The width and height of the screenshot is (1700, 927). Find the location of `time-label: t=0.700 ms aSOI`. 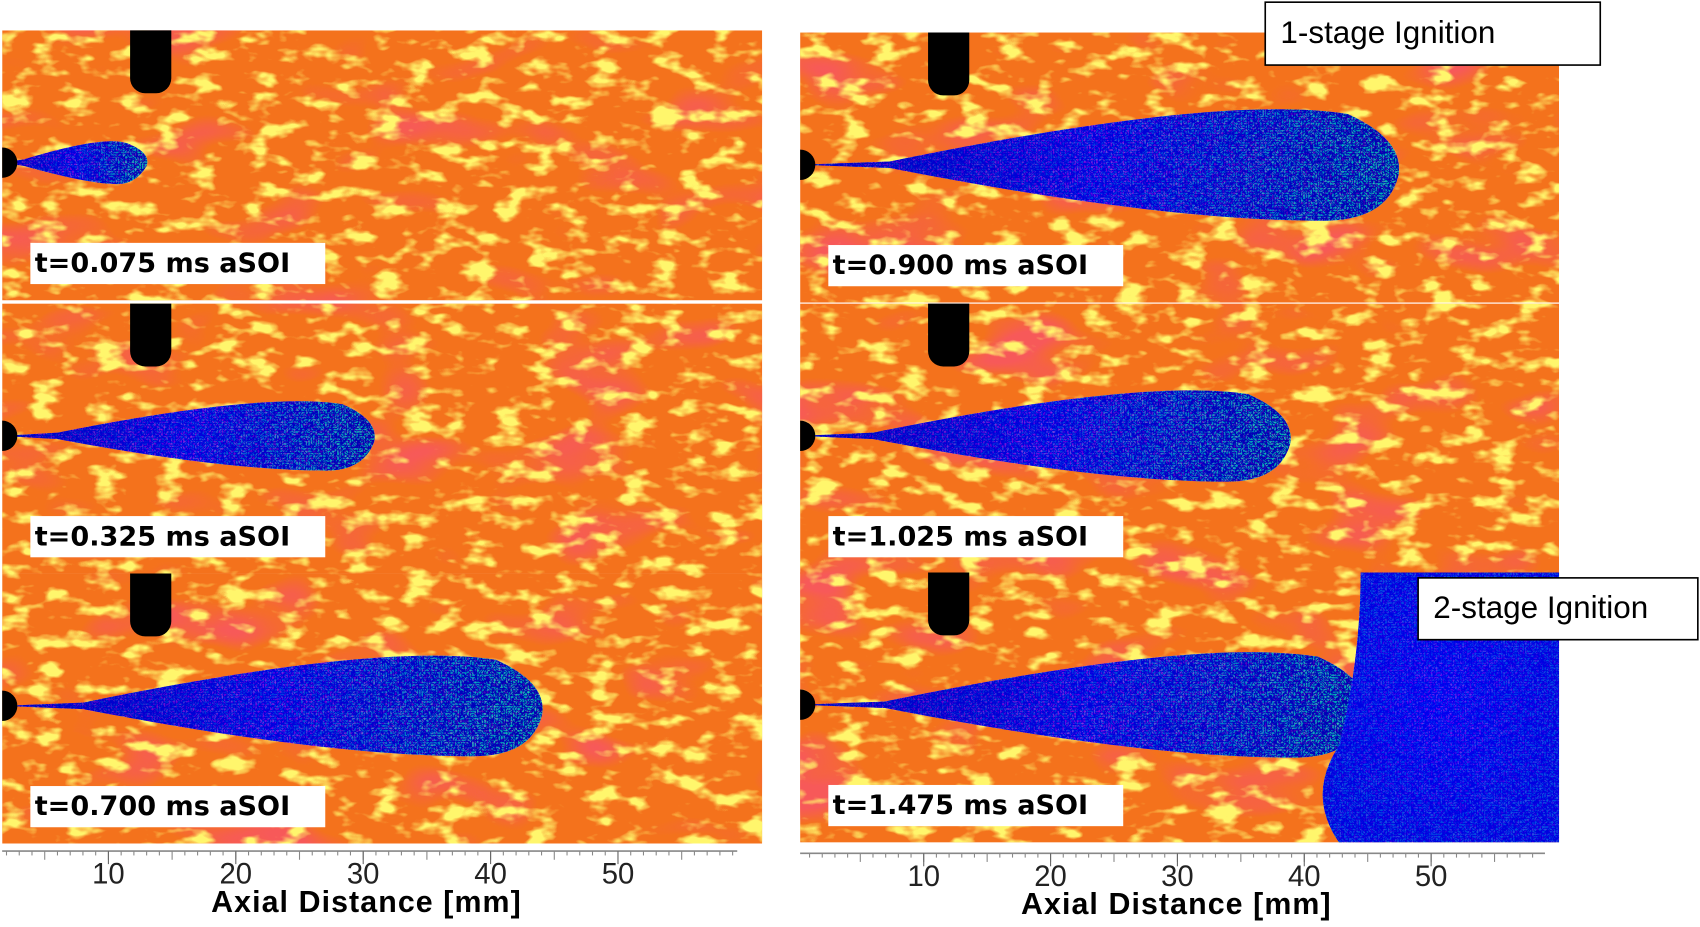

time-label: t=0.700 ms aSOI is located at coordinates (163, 806).